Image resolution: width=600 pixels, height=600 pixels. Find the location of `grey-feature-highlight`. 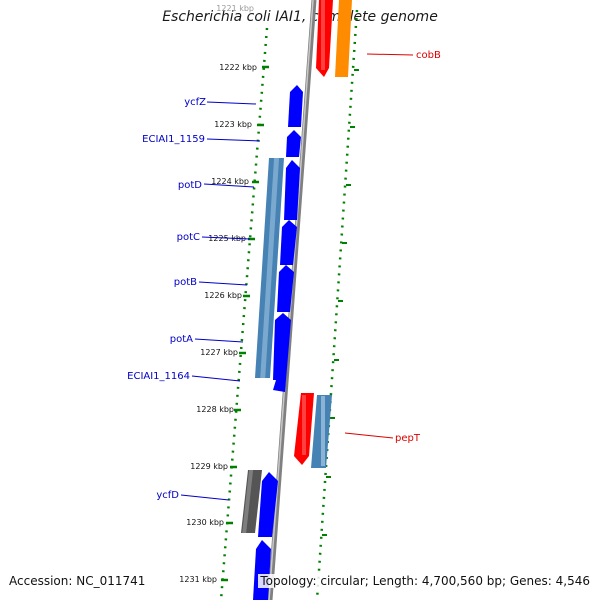

grey-feature-highlight is located at coordinates (248, 501).